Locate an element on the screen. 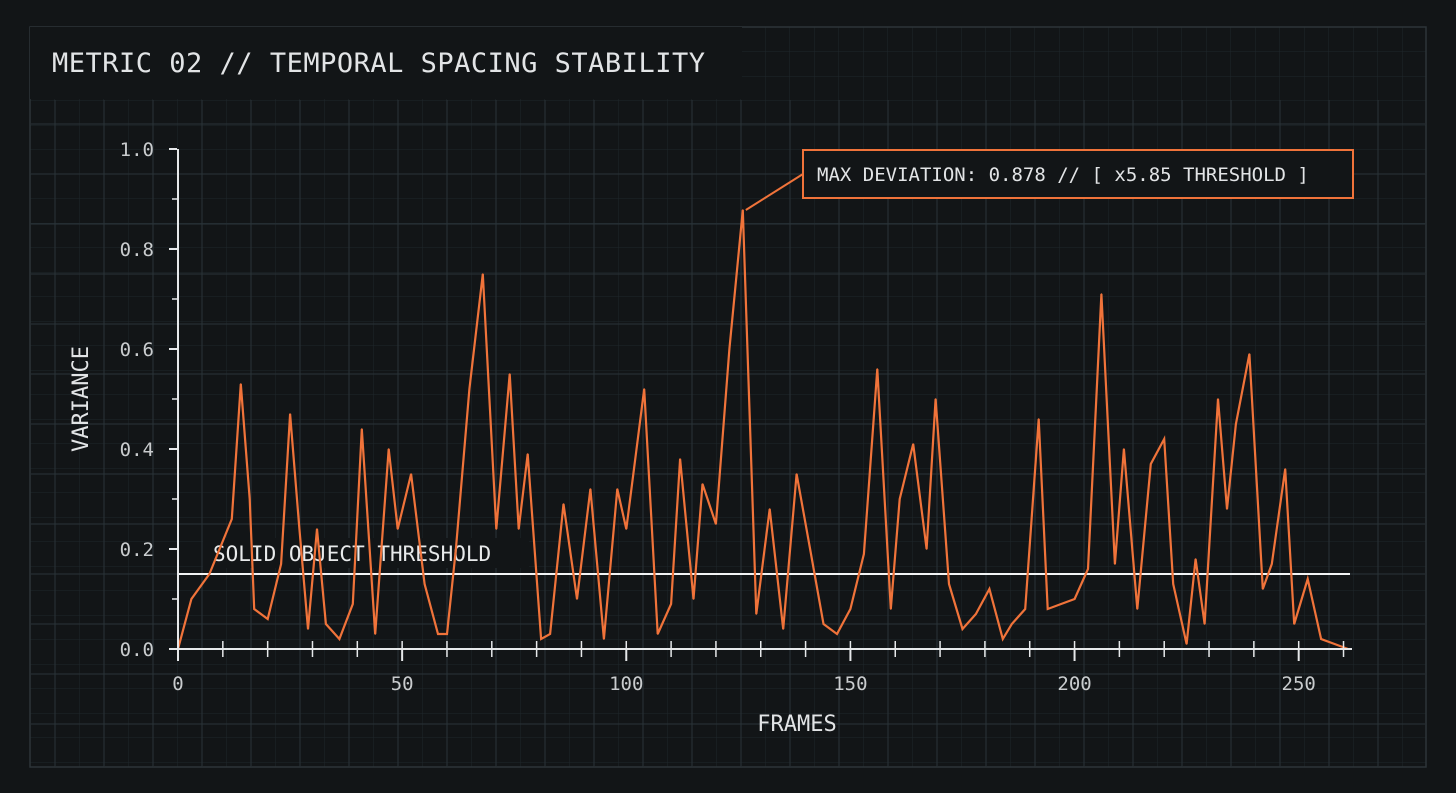  x-tick-label: 100 is located at coordinates (626, 684).